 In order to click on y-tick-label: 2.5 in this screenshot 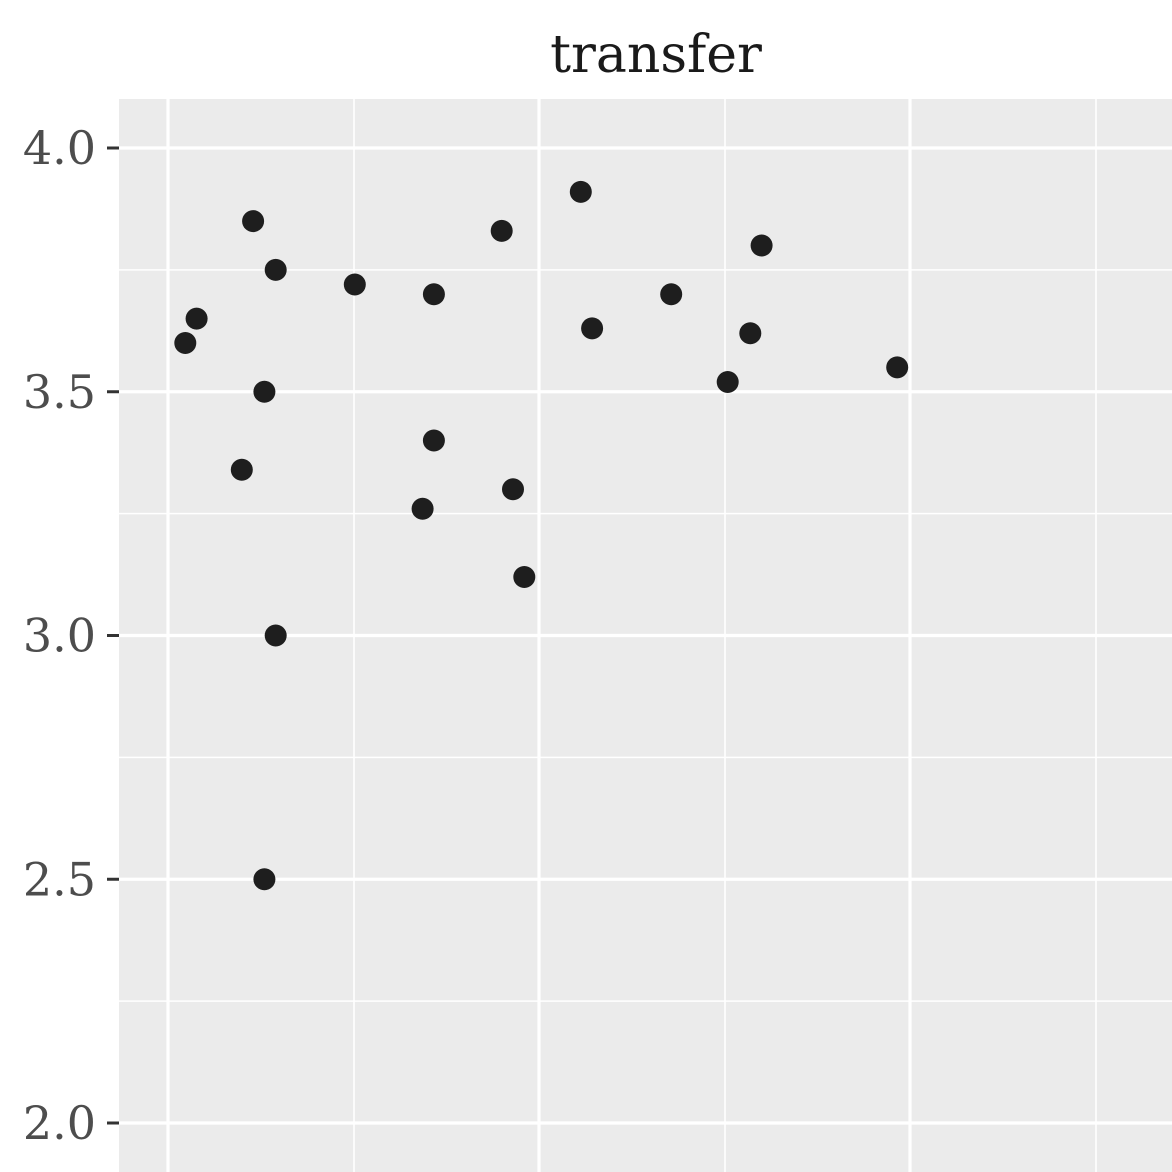, I will do `click(59, 879)`.